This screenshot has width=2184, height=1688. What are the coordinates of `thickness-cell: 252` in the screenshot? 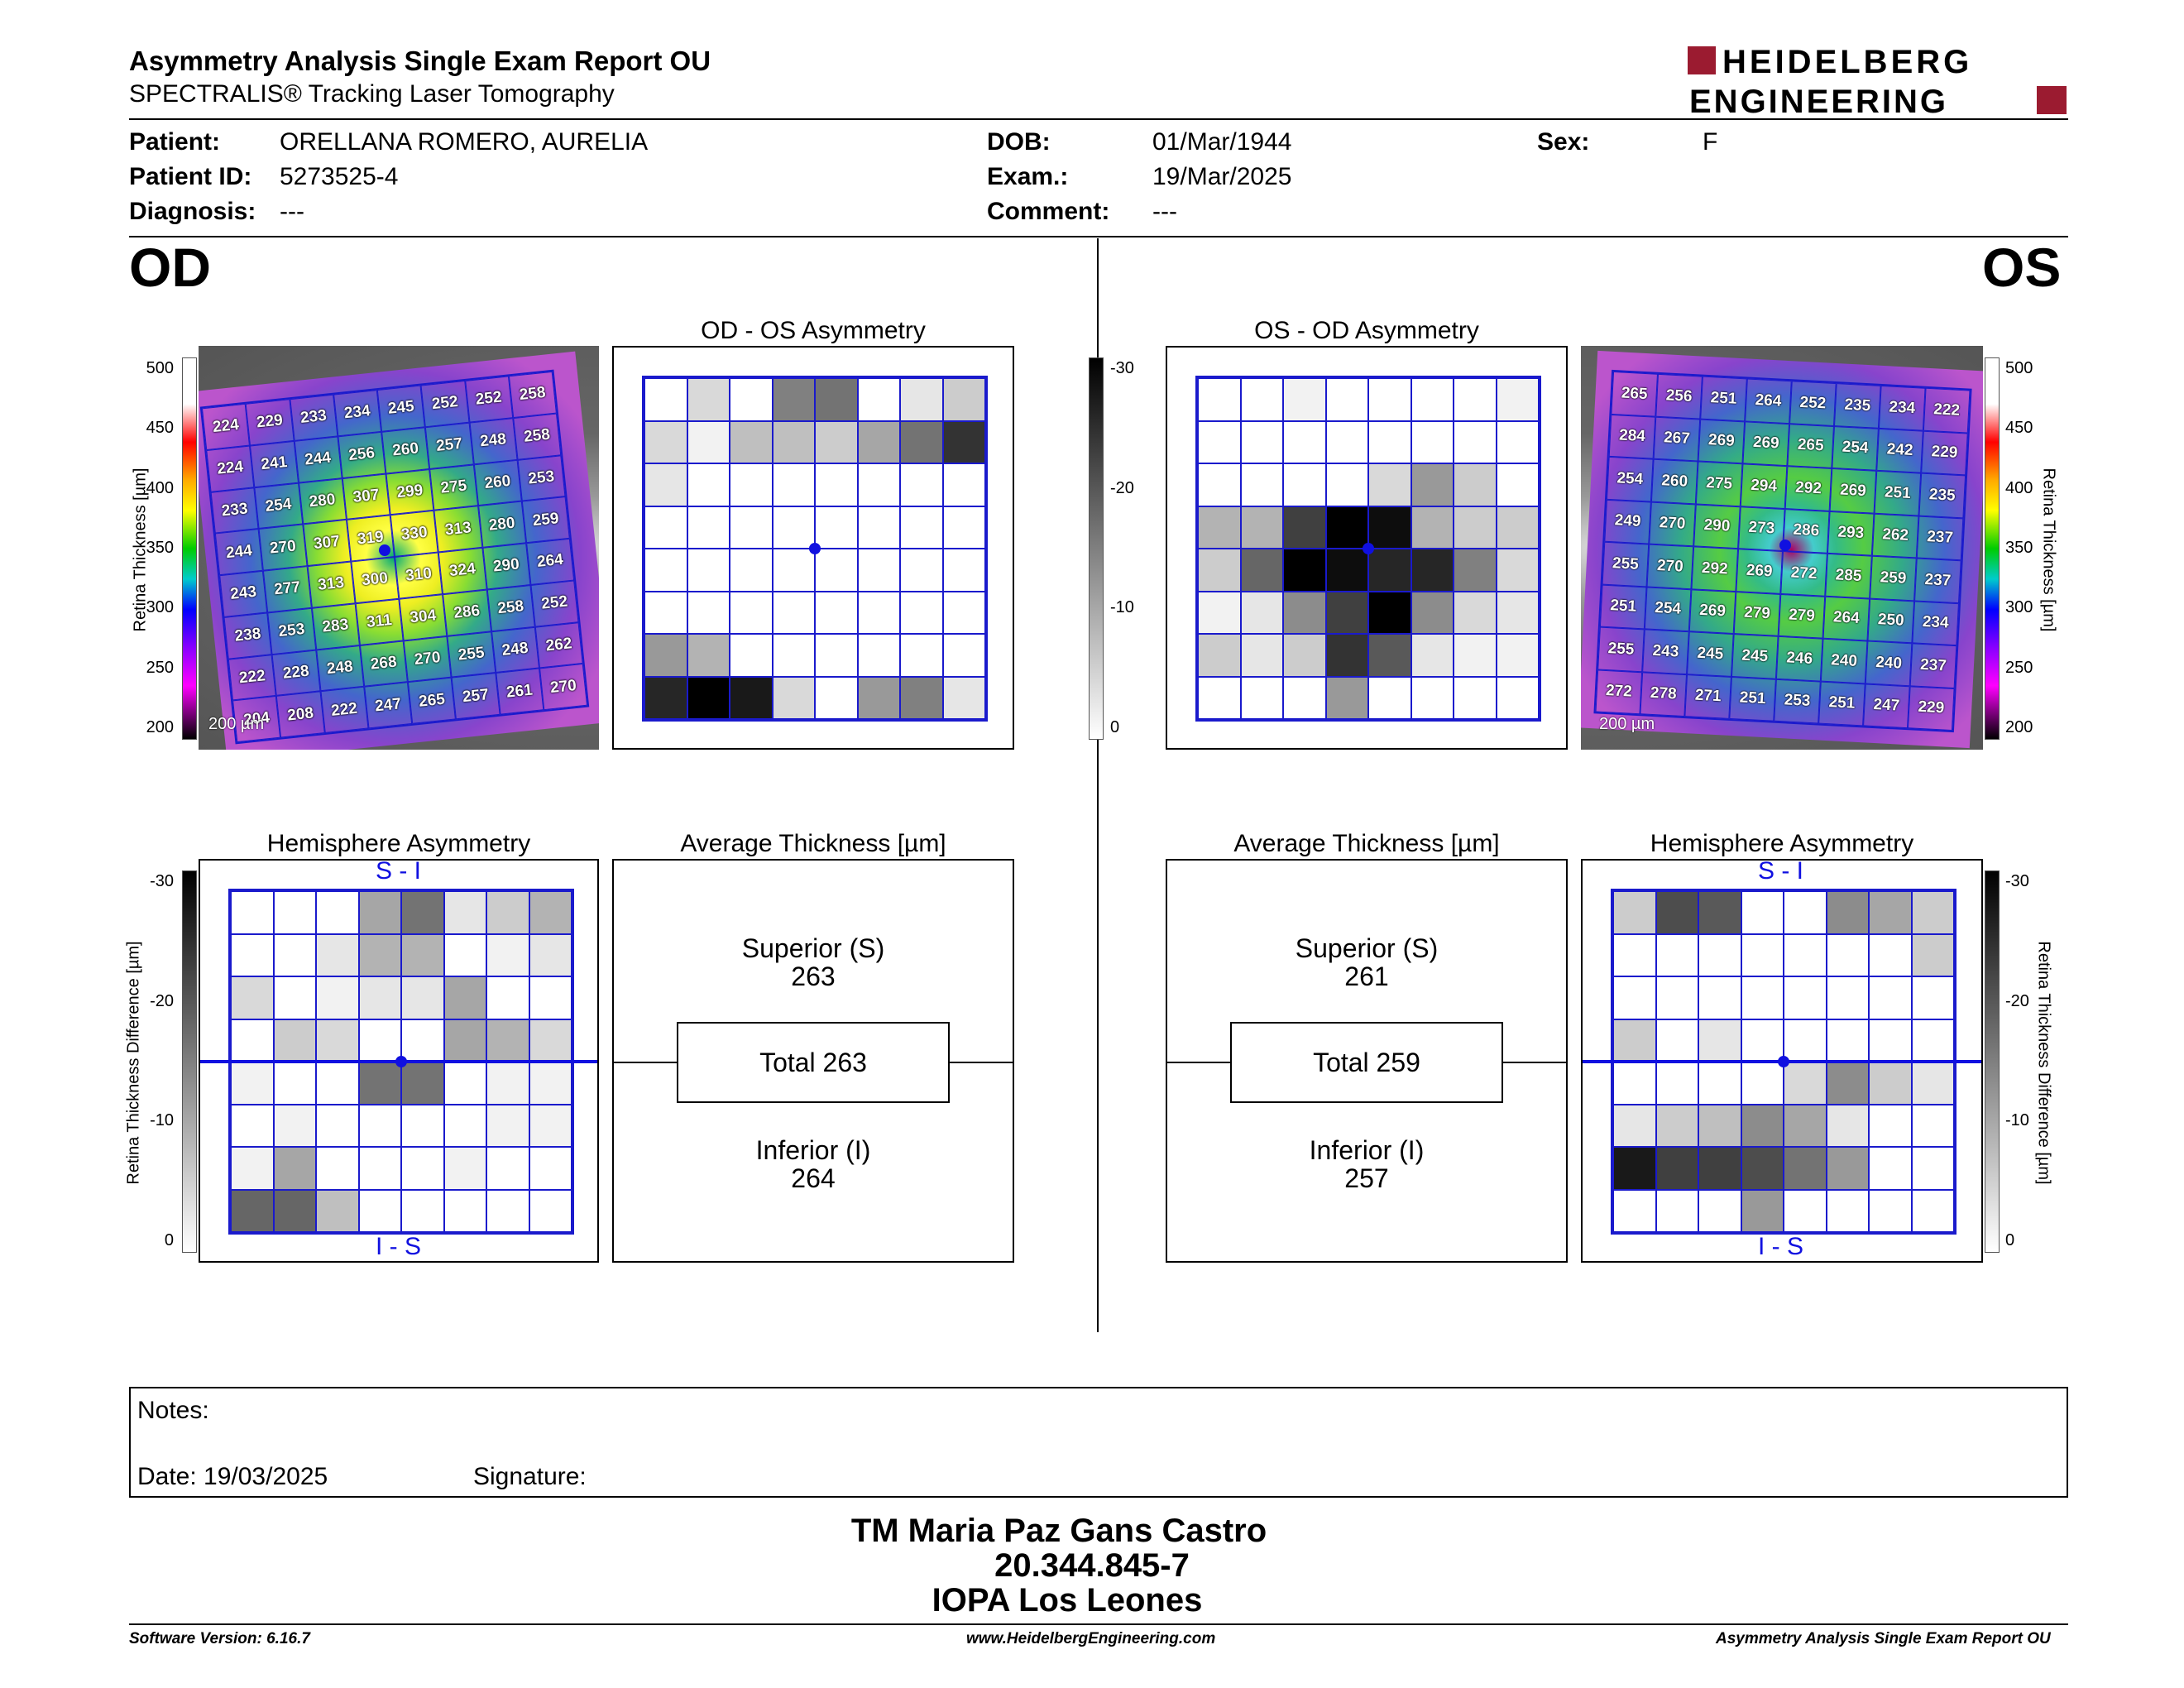 It's located at (488, 399).